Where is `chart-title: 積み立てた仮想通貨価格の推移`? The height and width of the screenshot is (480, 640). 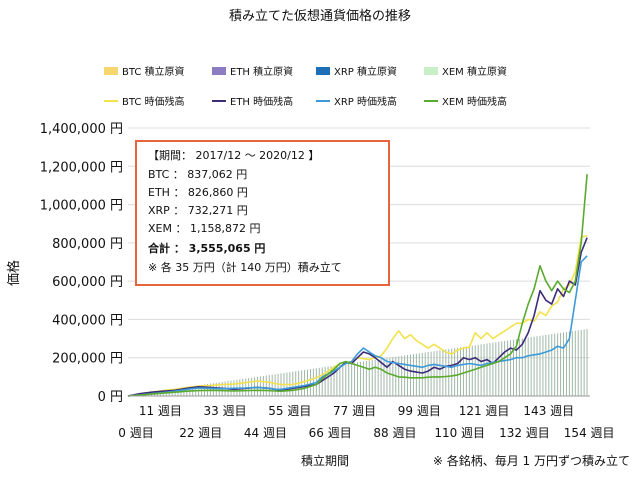 chart-title: 積み立てた仮想通貨価格の推移 is located at coordinates (320, 16).